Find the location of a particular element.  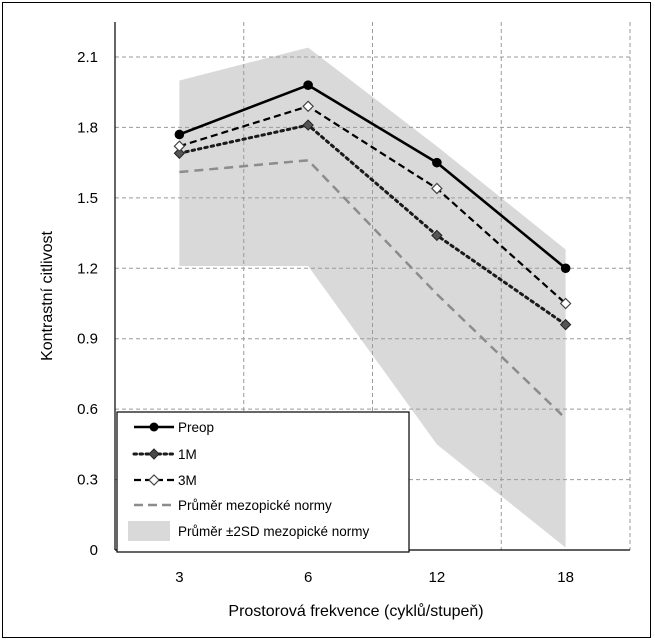

x-tick-label: 12 is located at coordinates (437, 577).